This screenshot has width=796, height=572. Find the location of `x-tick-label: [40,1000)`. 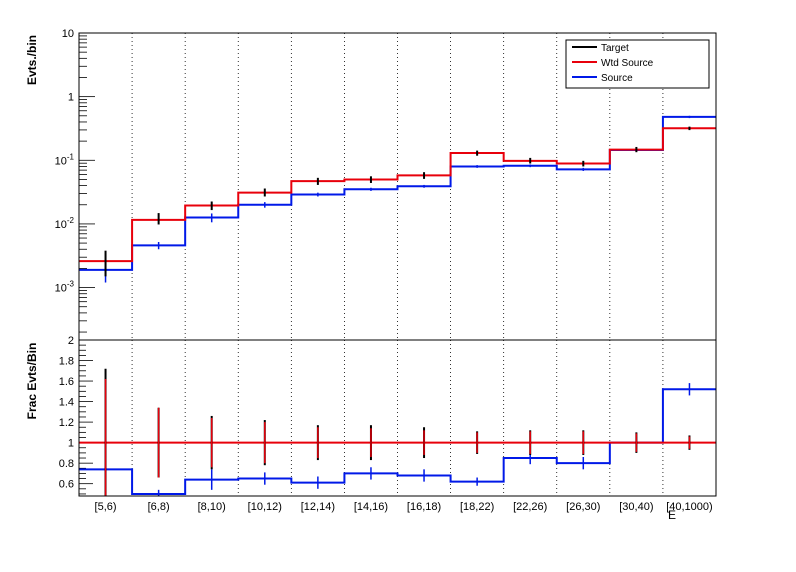

x-tick-label: [40,1000) is located at coordinates (689, 507).